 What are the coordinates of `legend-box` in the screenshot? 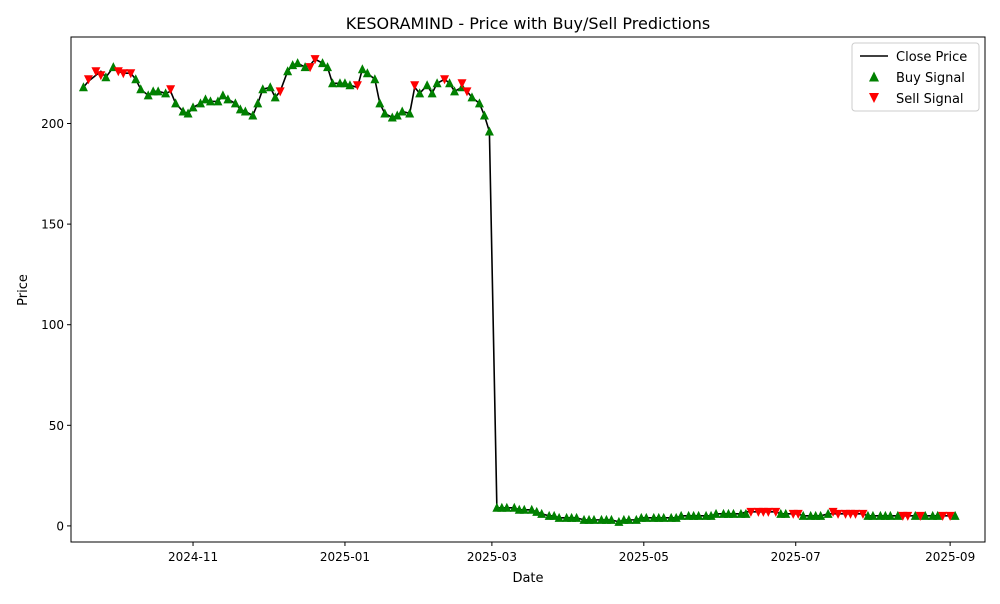 It's located at (915, 77).